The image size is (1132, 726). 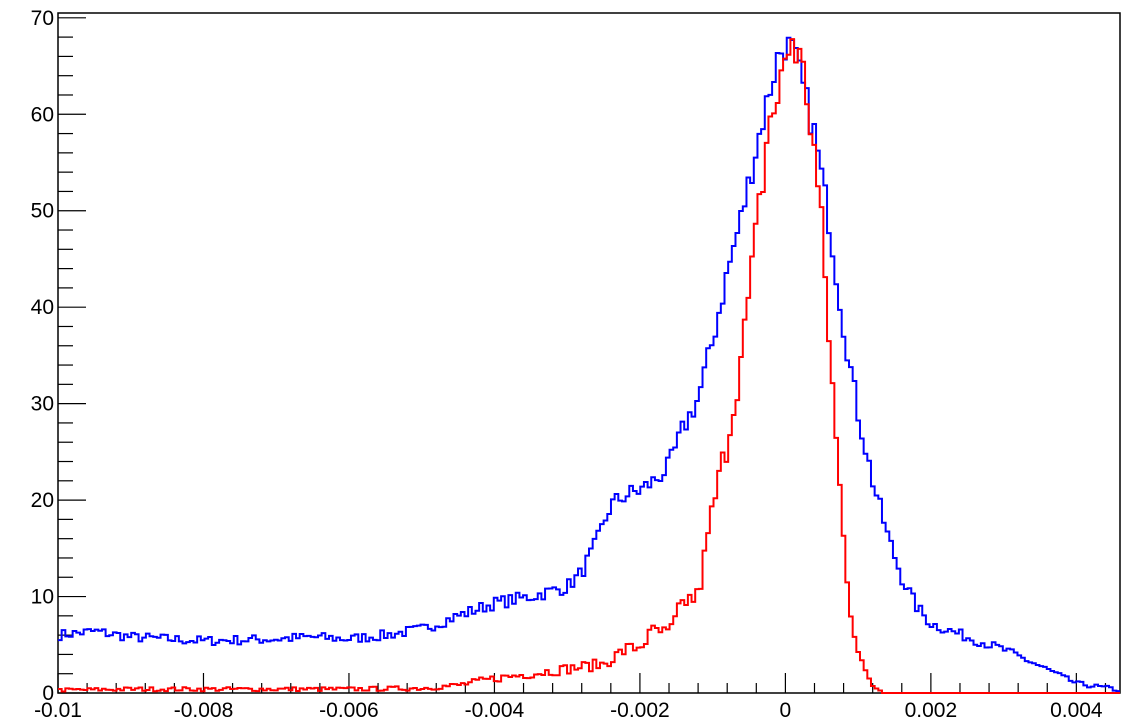 I want to click on x-tick-label: 0.004, so click(x=1076, y=710).